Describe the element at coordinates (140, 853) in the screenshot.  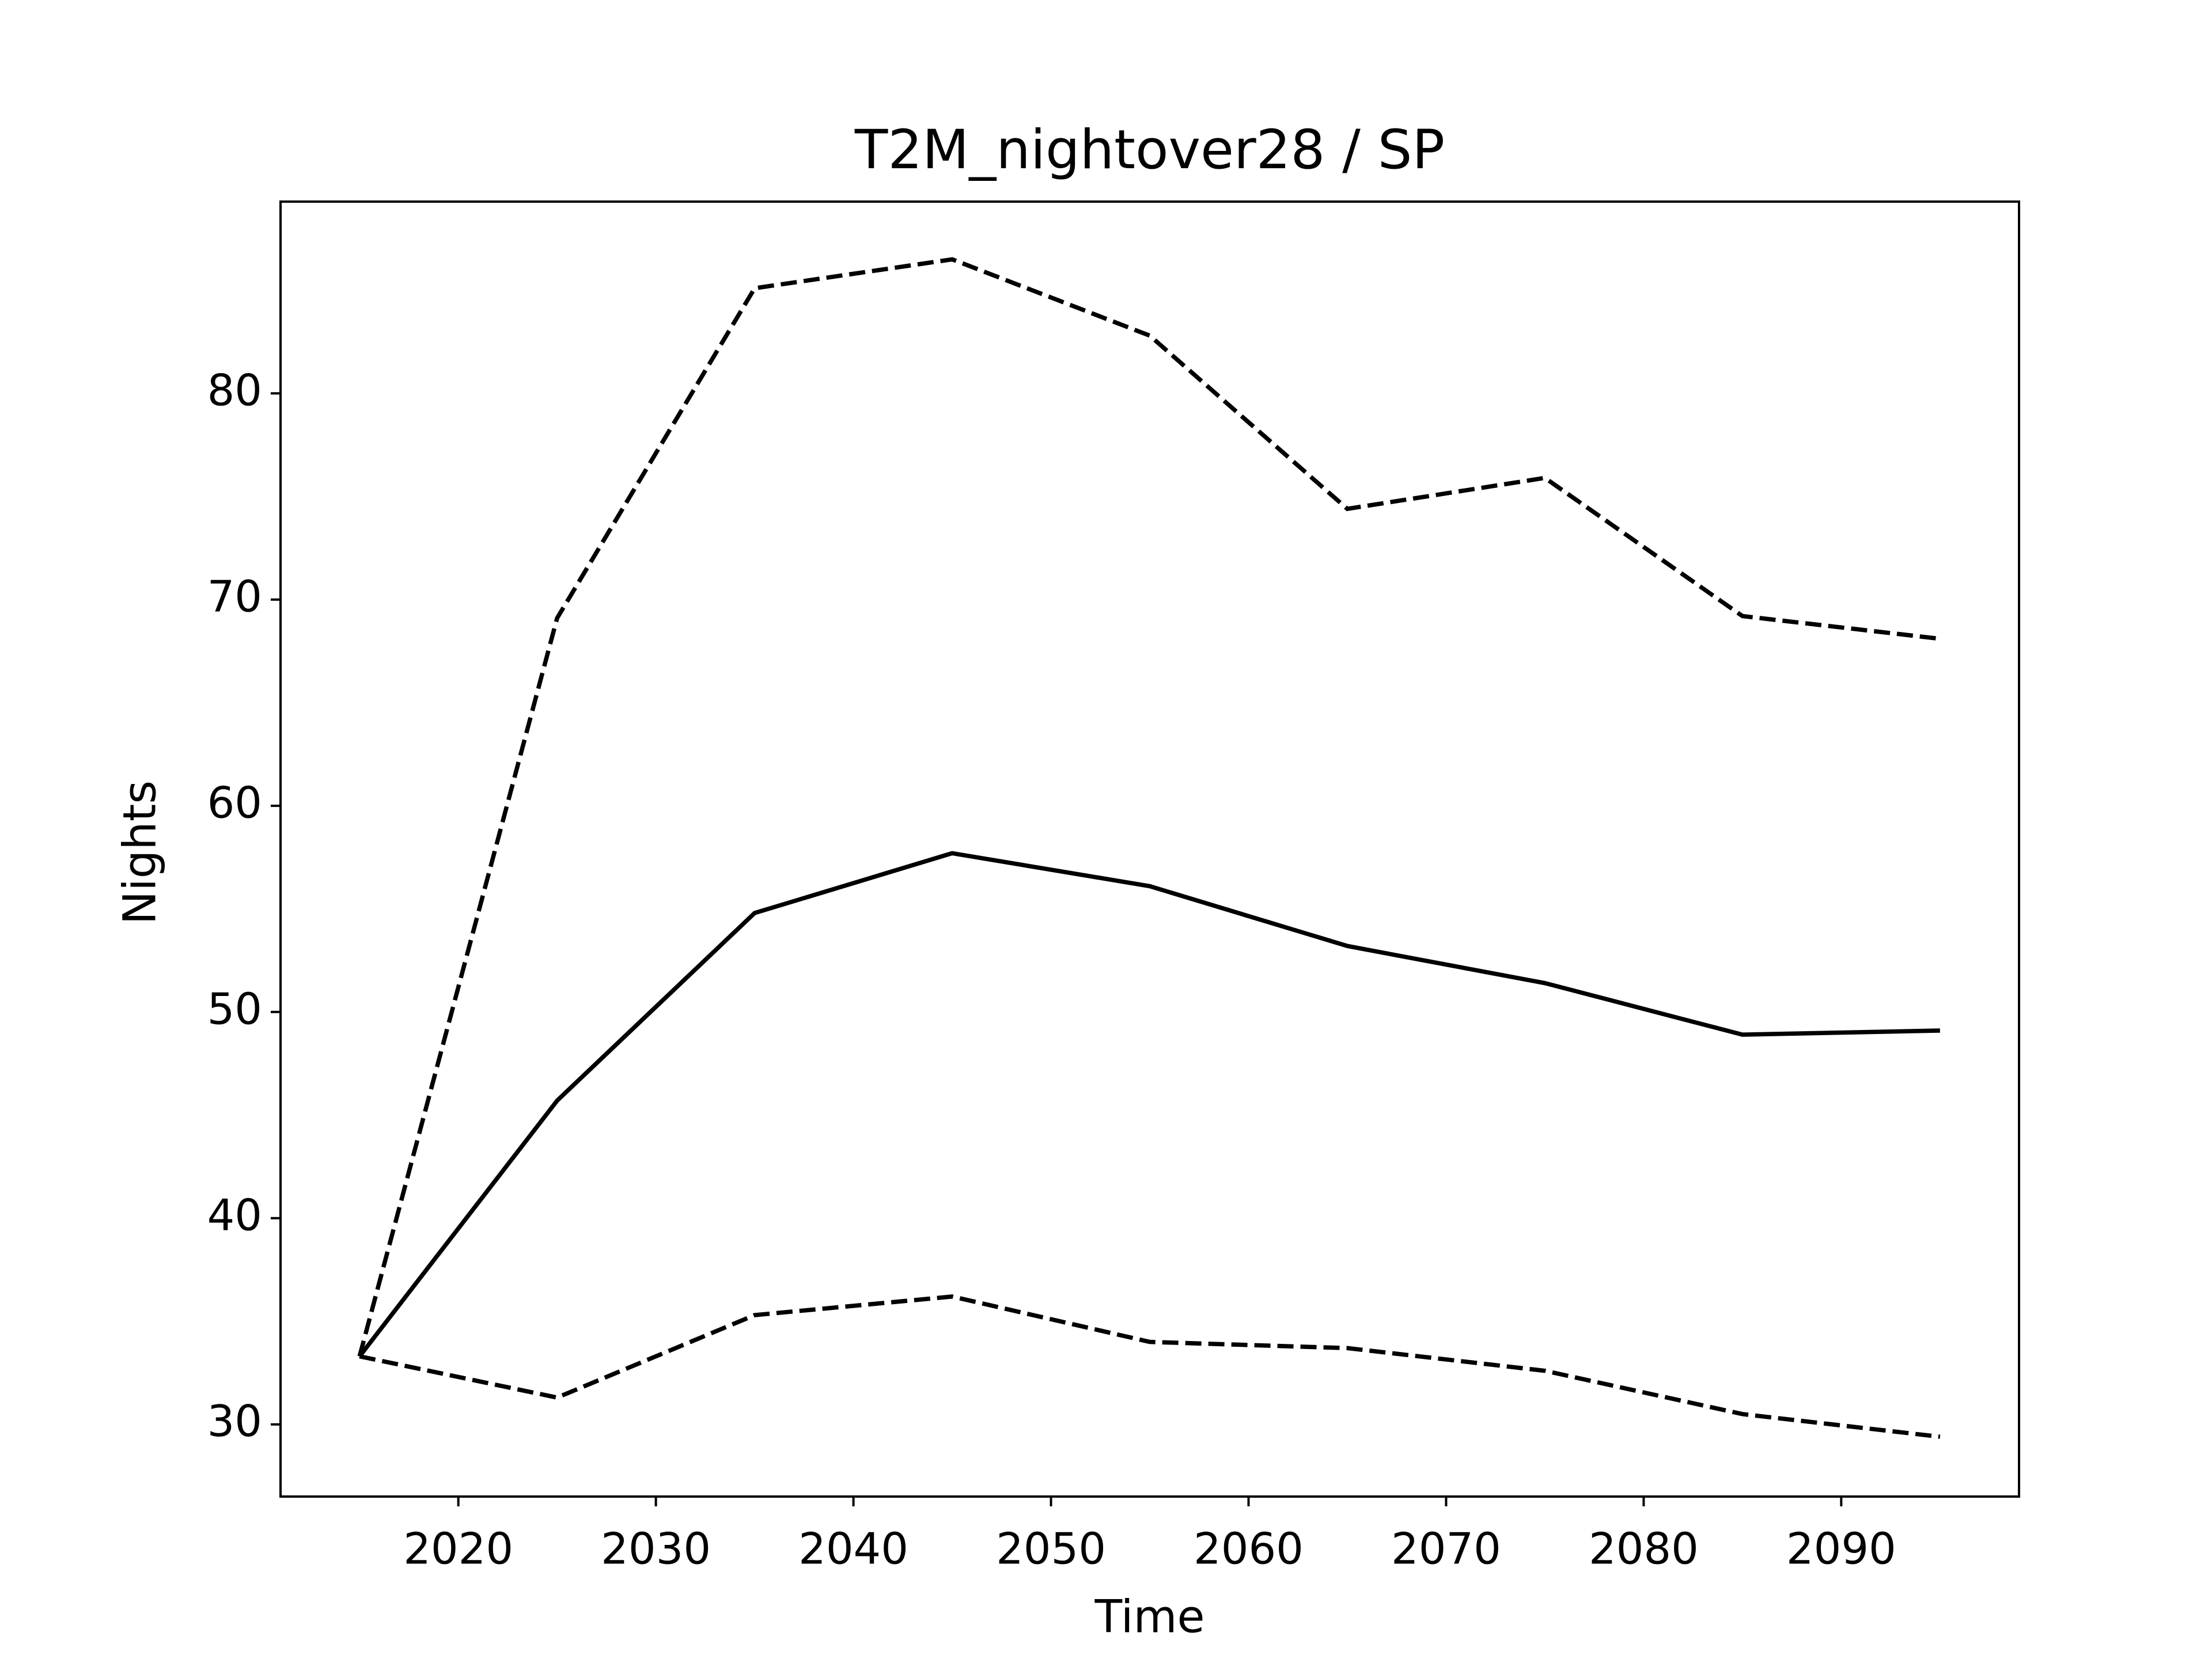
I see `y-axis-label: Nights` at that location.